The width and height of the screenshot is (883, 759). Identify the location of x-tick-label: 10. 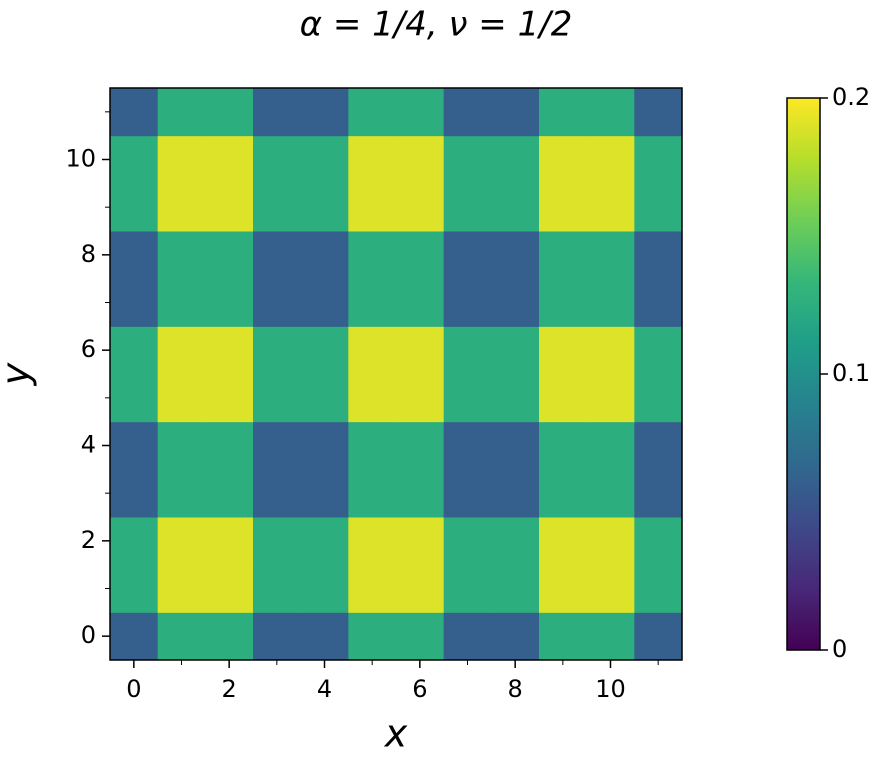
(610, 689).